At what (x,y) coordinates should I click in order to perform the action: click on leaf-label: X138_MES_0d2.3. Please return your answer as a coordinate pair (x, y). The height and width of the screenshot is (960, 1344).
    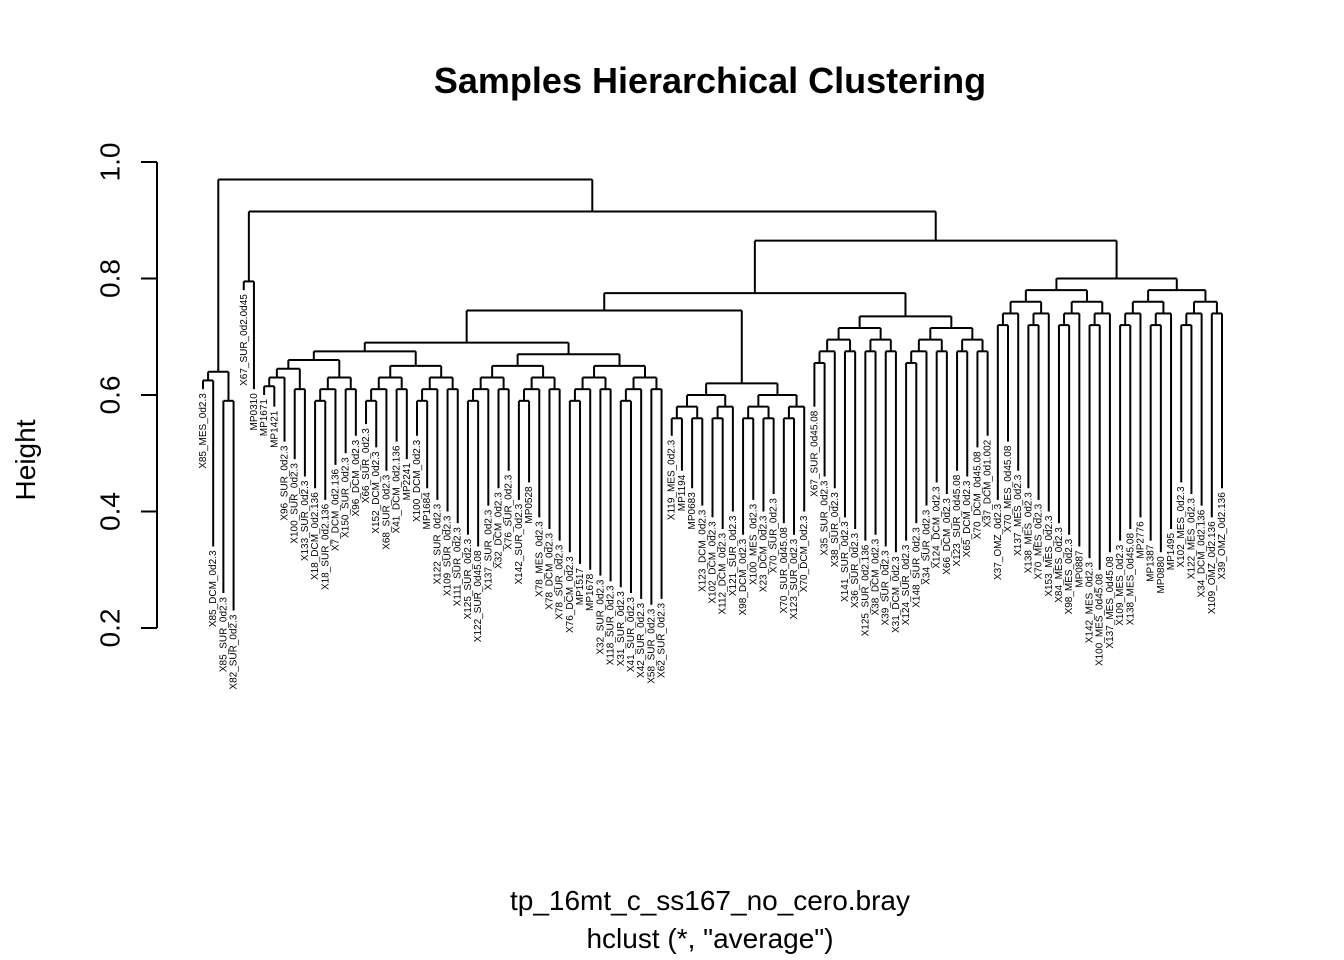
    Looking at the image, I should click on (1028, 533).